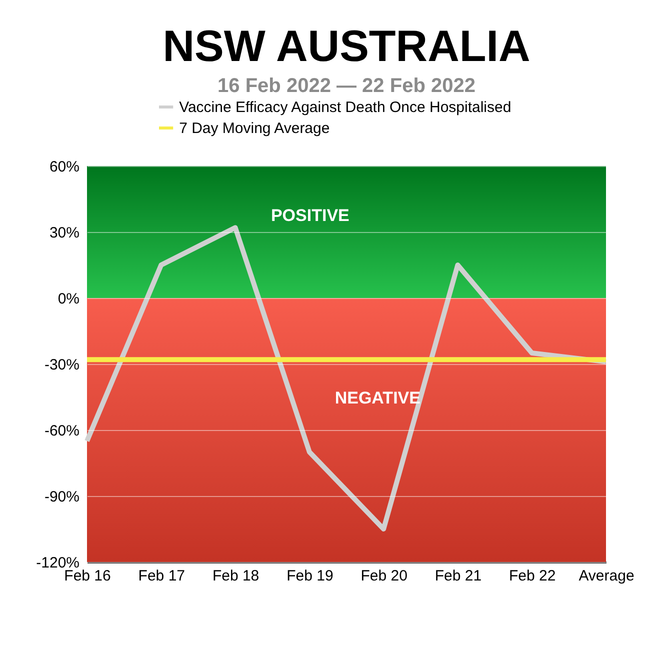 The height and width of the screenshot is (664, 651). What do you see at coordinates (532, 576) in the screenshot?
I see `x-tick-label: Feb 22` at bounding box center [532, 576].